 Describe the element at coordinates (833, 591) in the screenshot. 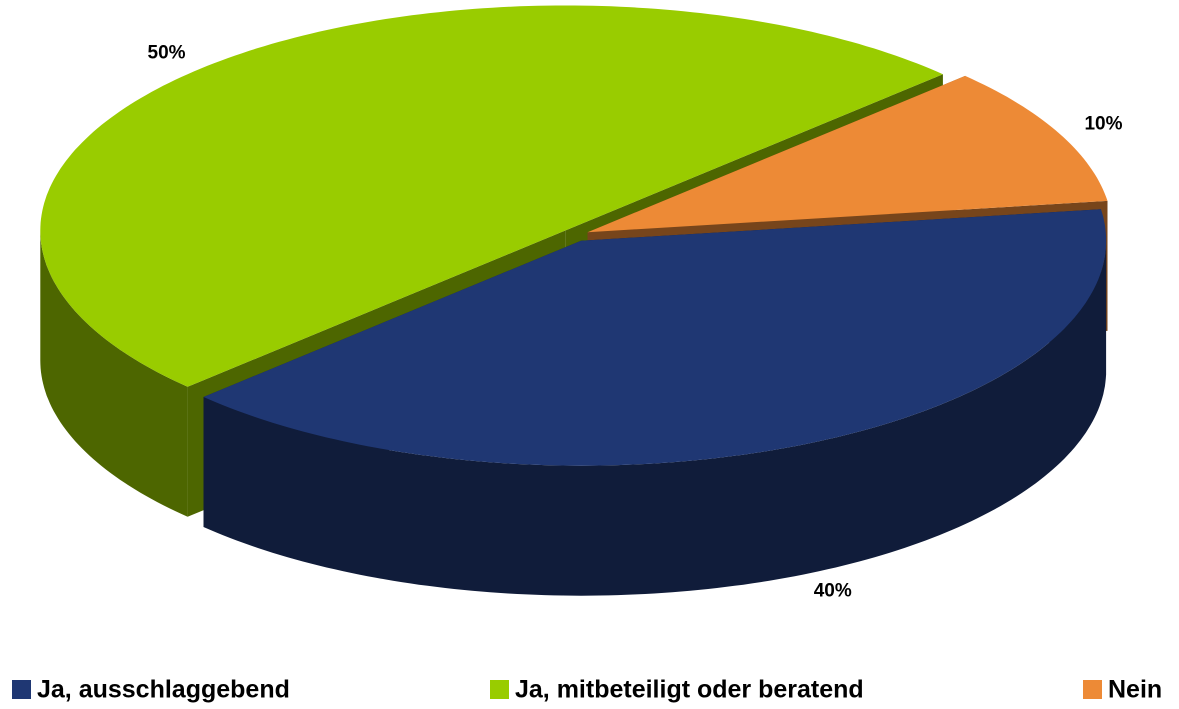

I see `data-label: 40%` at that location.